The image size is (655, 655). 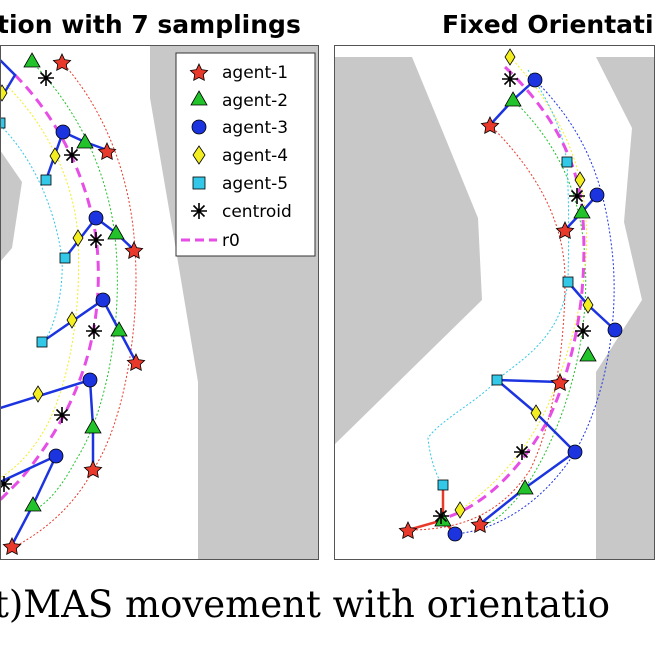 I want to click on left-panel-title: tion with 7 samplings, so click(x=150, y=24).